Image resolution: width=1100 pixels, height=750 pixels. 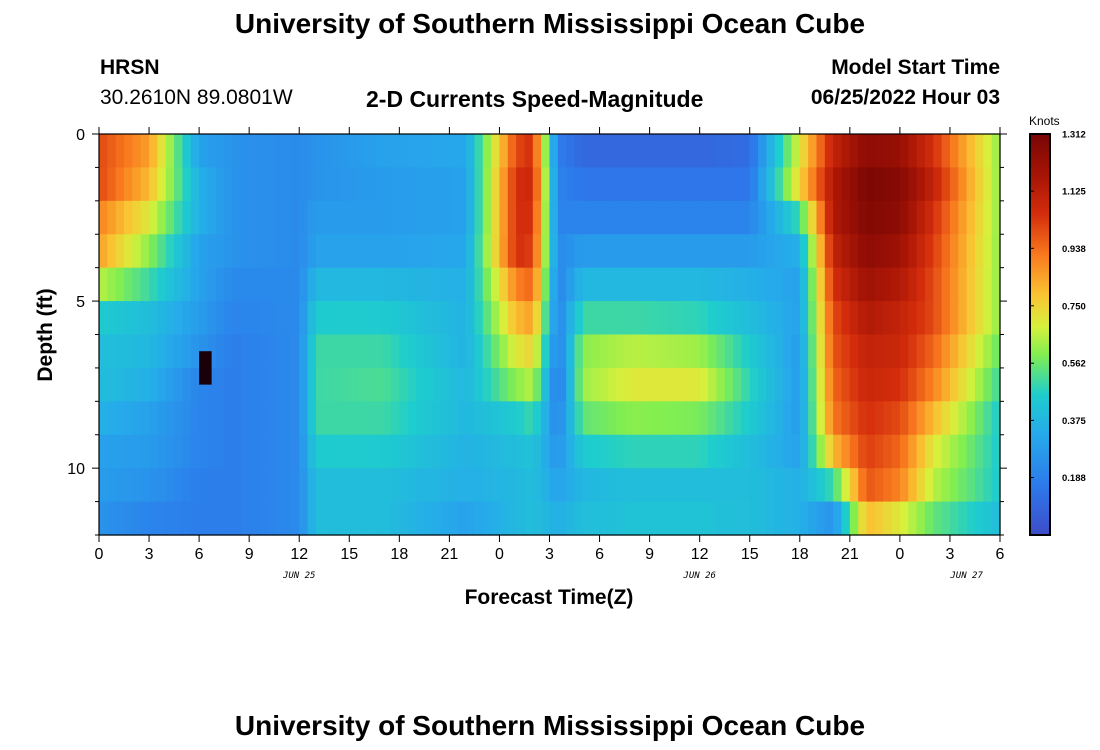 What do you see at coordinates (80, 302) in the screenshot?
I see `y-tick-label: 5` at bounding box center [80, 302].